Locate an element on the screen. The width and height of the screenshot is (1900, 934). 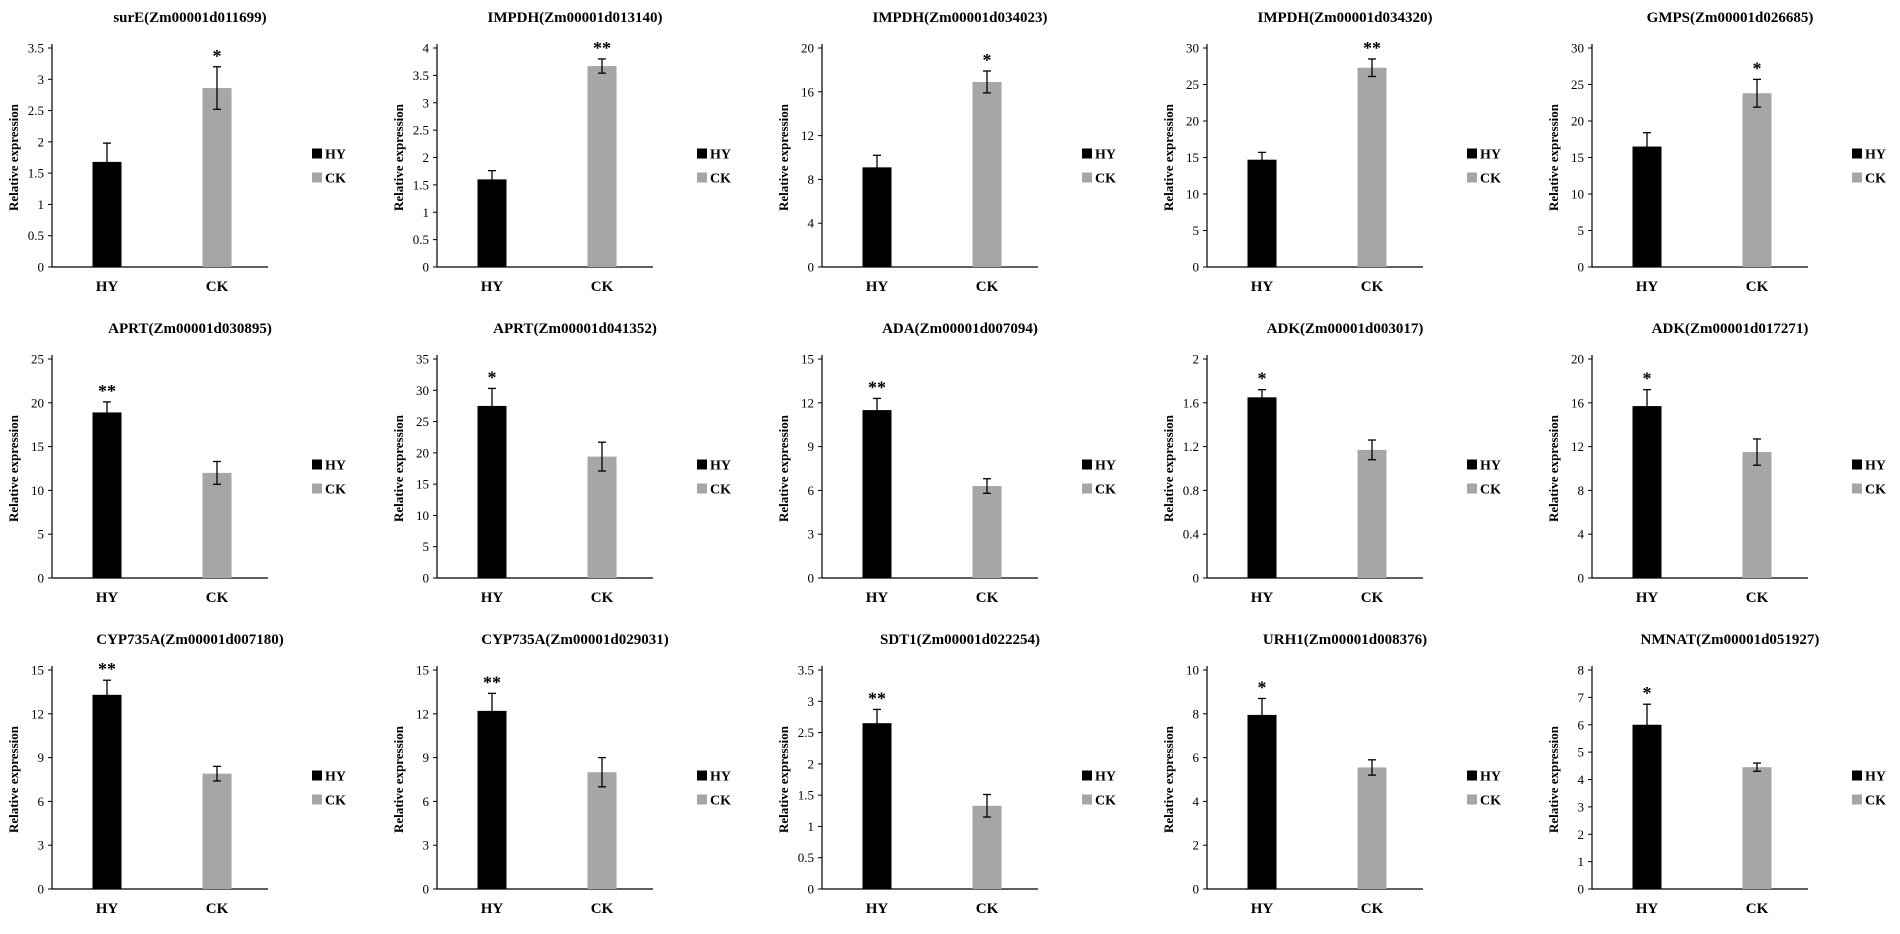
chart-title: SDT1(Zm00001d022254) is located at coordinates (960, 640).